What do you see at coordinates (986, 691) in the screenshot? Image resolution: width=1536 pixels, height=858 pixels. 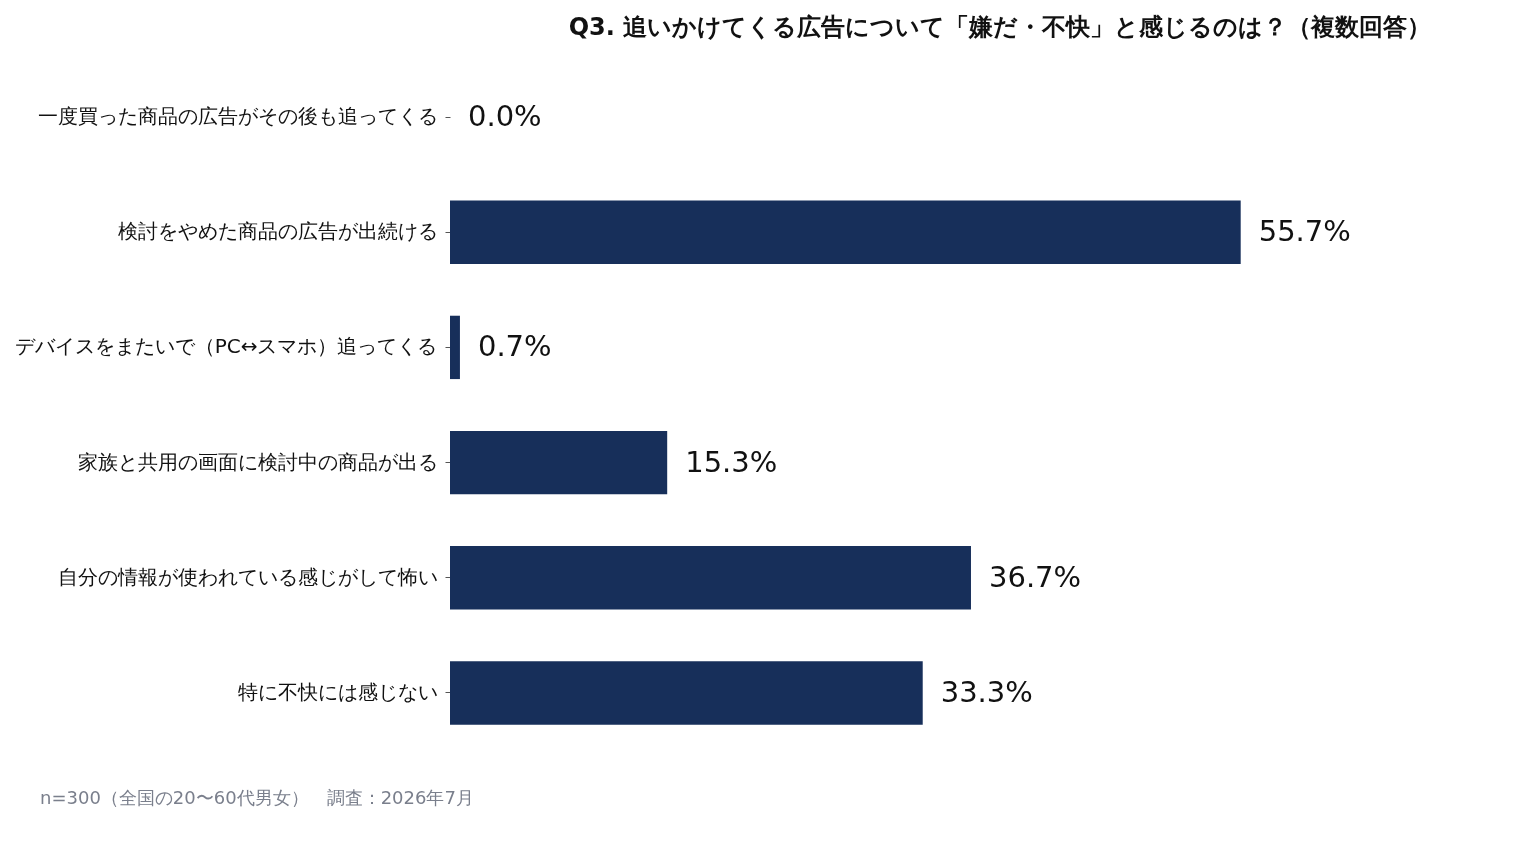 I see `data-label: 33.3%` at bounding box center [986, 691].